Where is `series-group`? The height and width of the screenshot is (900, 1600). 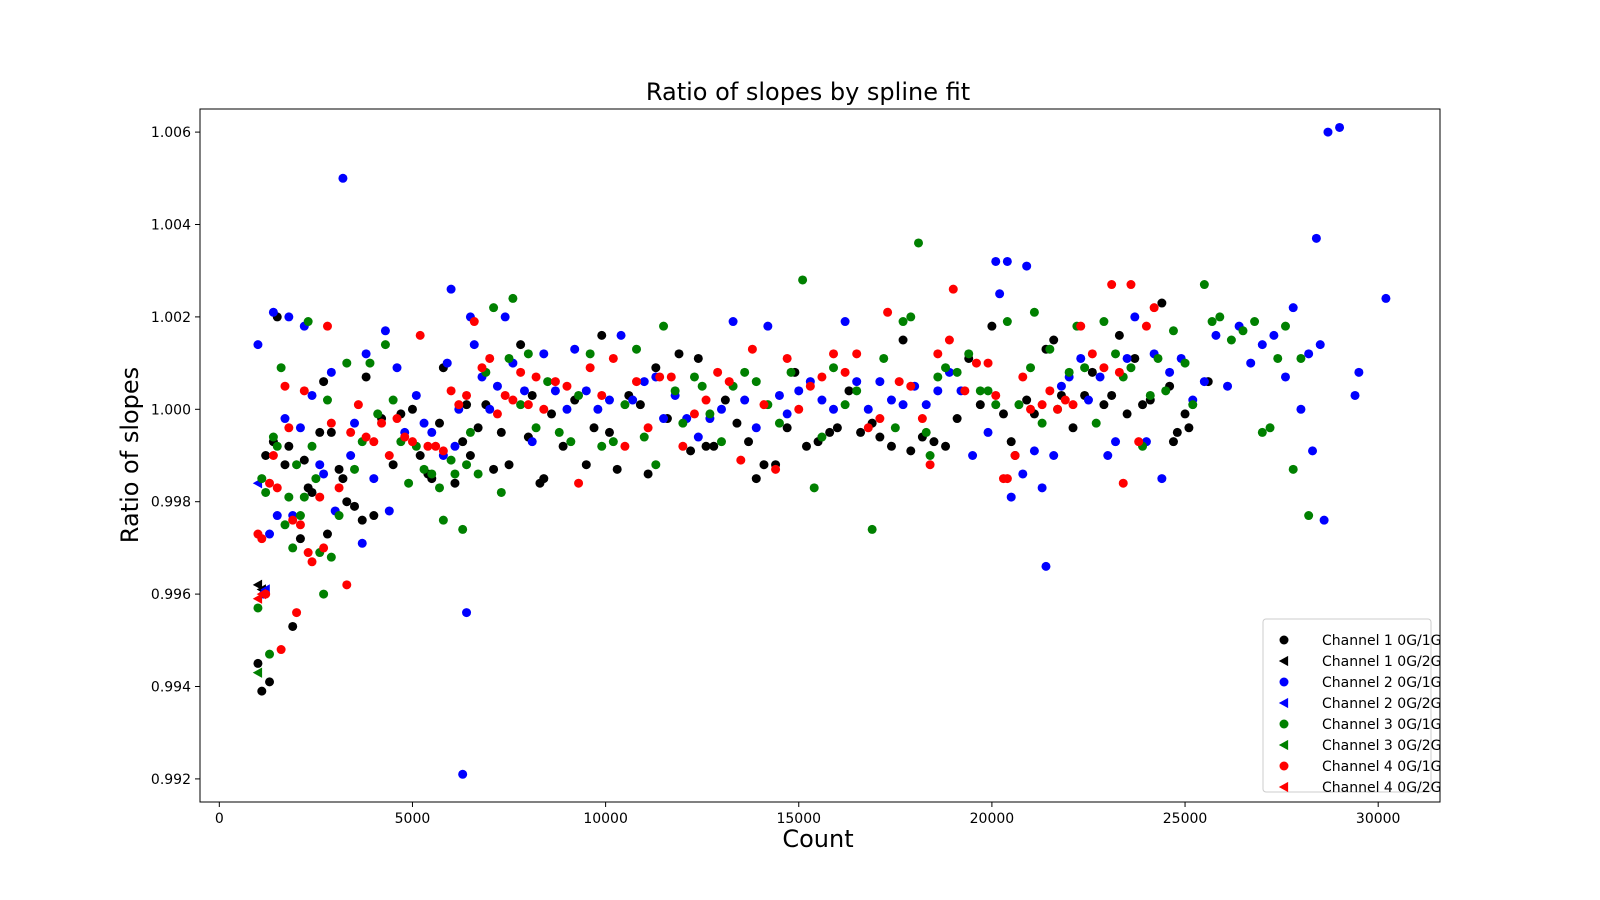 series-group is located at coordinates (257, 672).